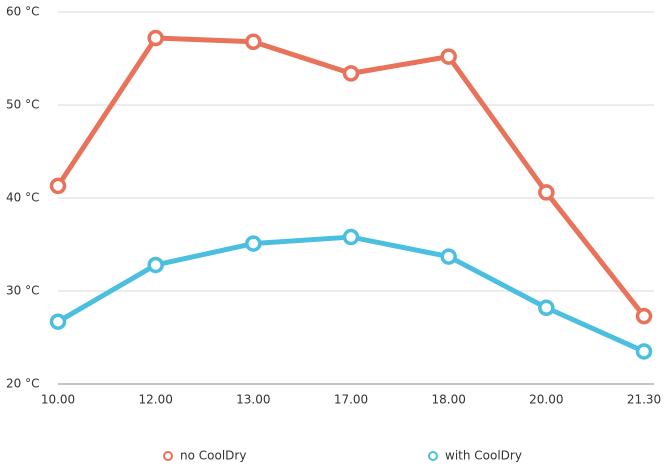 The height and width of the screenshot is (474, 665). I want to click on x-tick-label: 18.00, so click(448, 400).